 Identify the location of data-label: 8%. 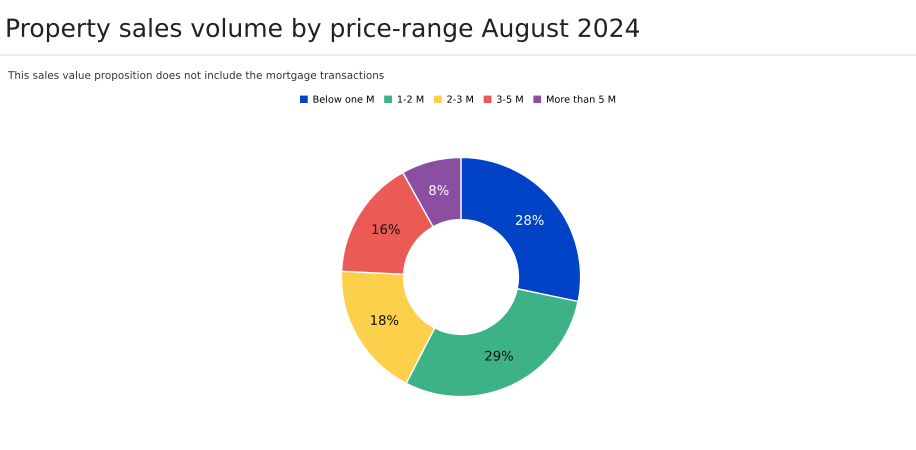
(439, 190).